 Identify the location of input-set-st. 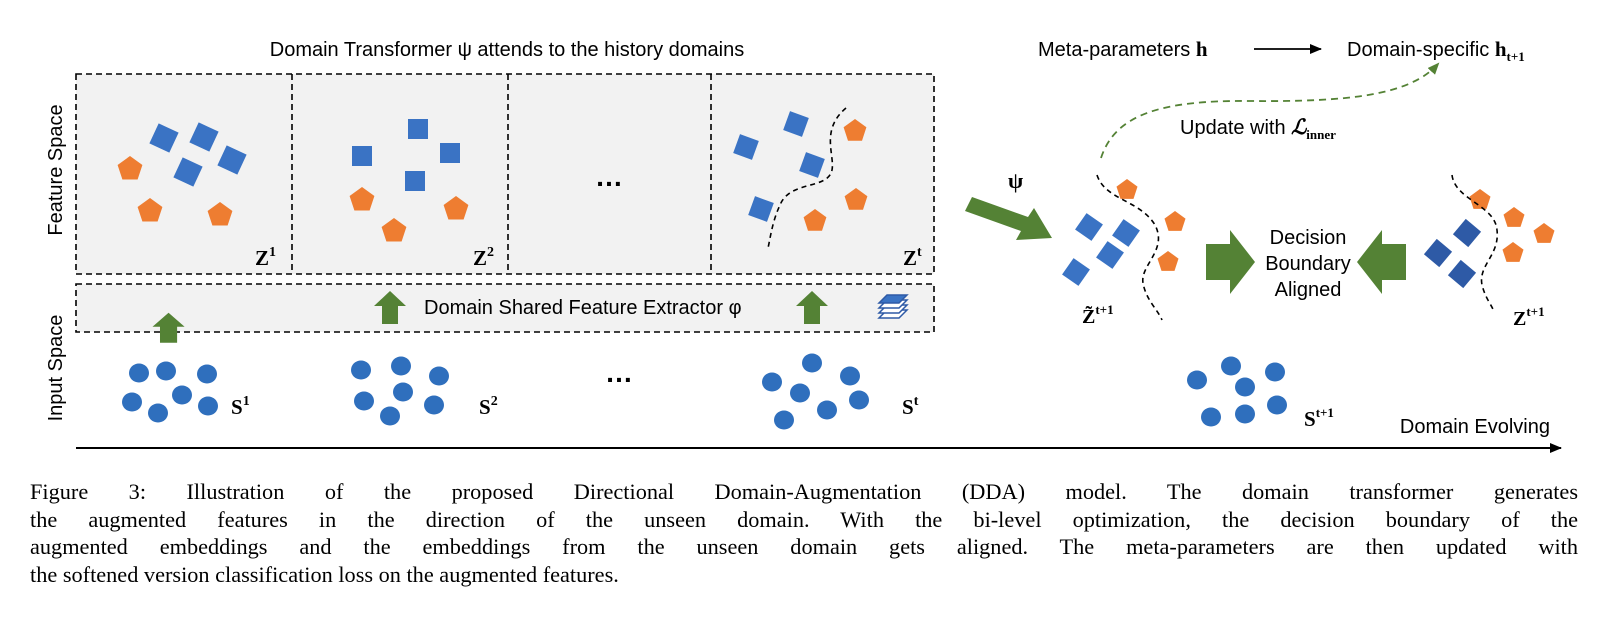
(815, 391).